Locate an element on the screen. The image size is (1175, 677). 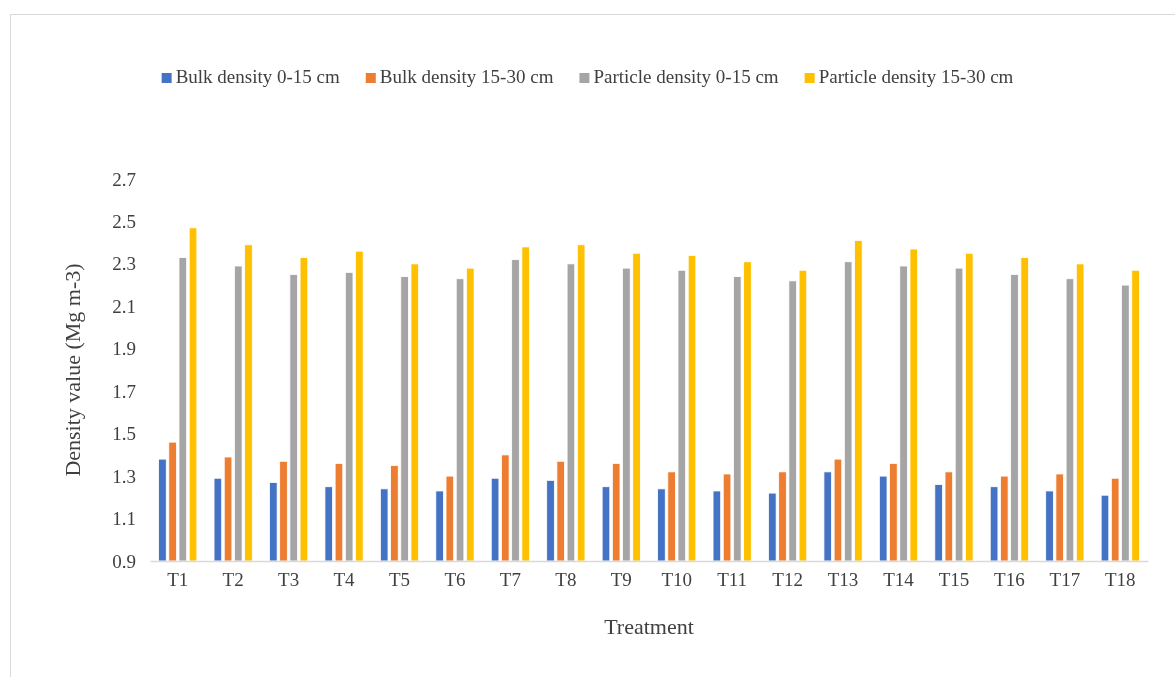
x-tick-label: T14 is located at coordinates (899, 580).